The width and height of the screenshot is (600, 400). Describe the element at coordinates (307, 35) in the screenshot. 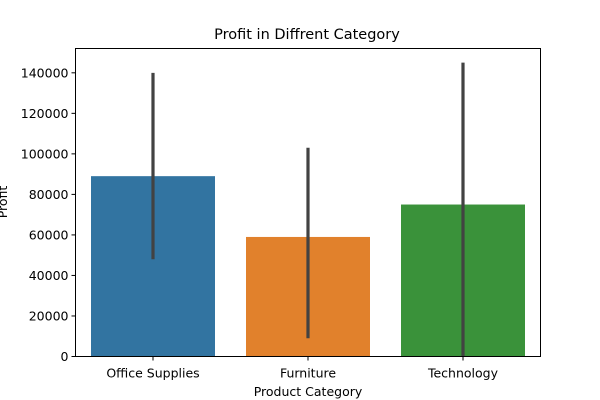

I see `chart-title: Profit in Diffrent Category` at that location.